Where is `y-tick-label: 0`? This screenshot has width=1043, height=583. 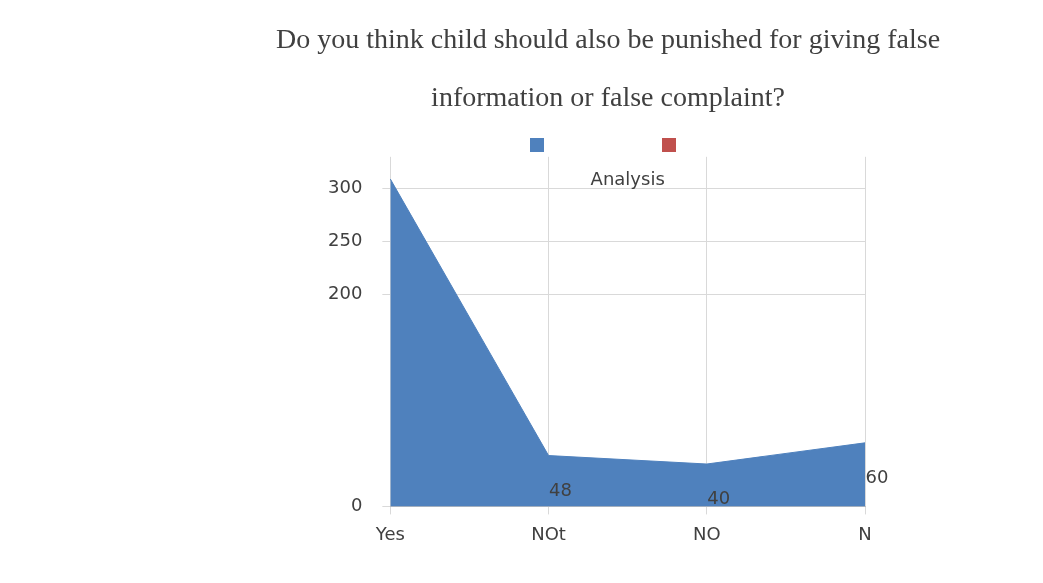
y-tick-label: 0 is located at coordinates (356, 505).